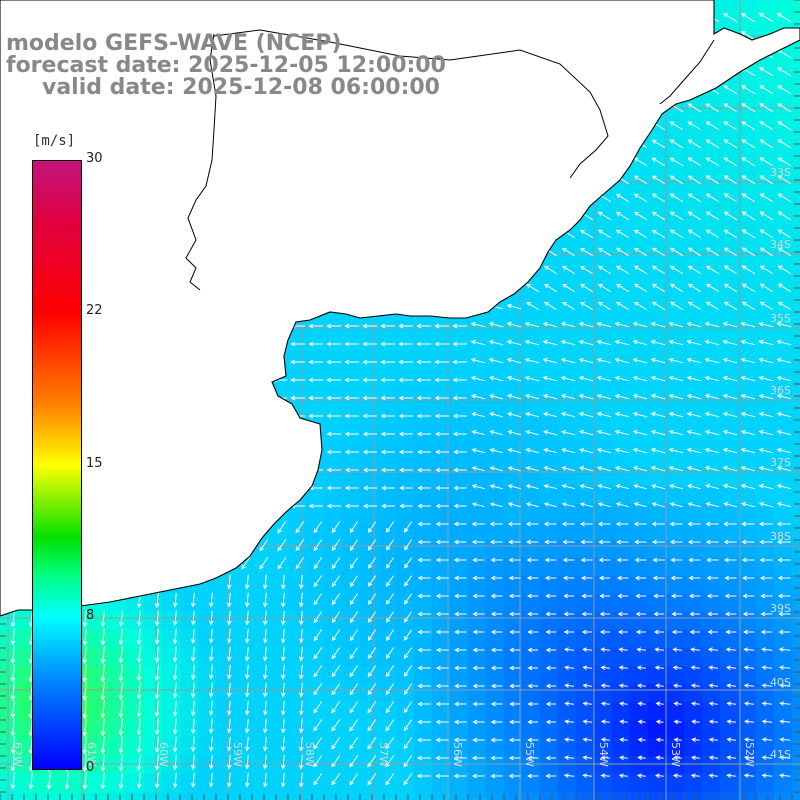 This screenshot has width=800, height=800. Describe the element at coordinates (309, 754) in the screenshot. I see `lon-label: 58W` at that location.